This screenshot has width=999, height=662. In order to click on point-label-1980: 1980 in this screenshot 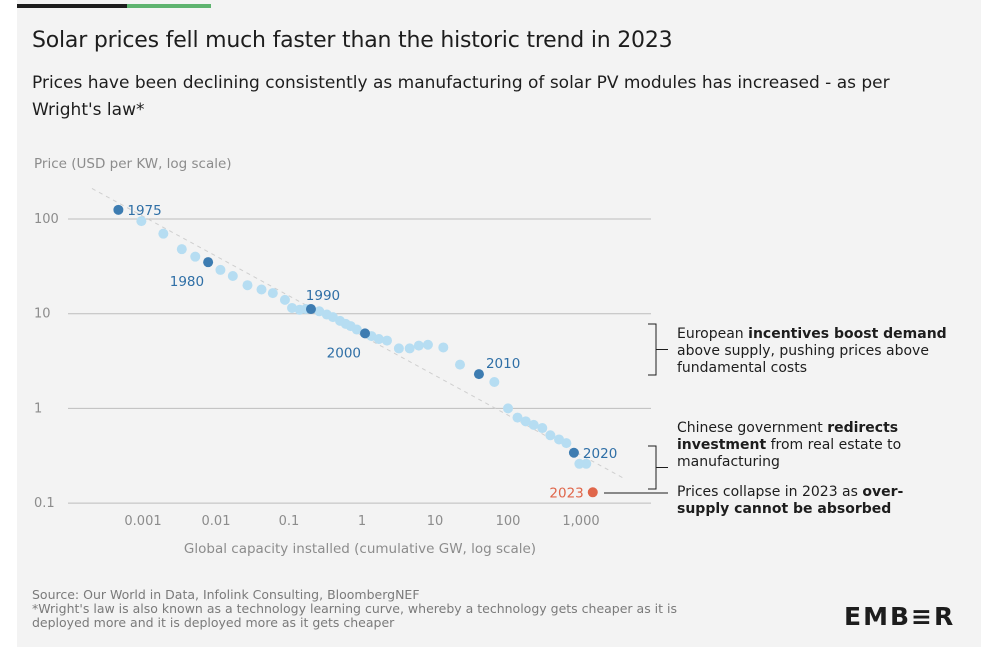, I will do `click(187, 282)`.